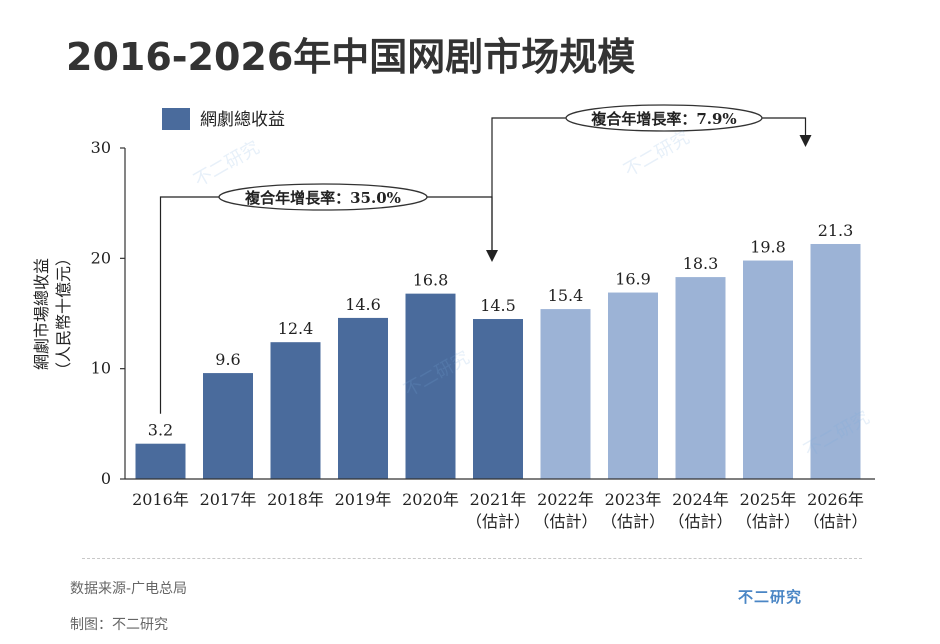 The height and width of the screenshot is (644, 940). What do you see at coordinates (228, 499) in the screenshot?
I see `x-tick-label: 2017年` at bounding box center [228, 499].